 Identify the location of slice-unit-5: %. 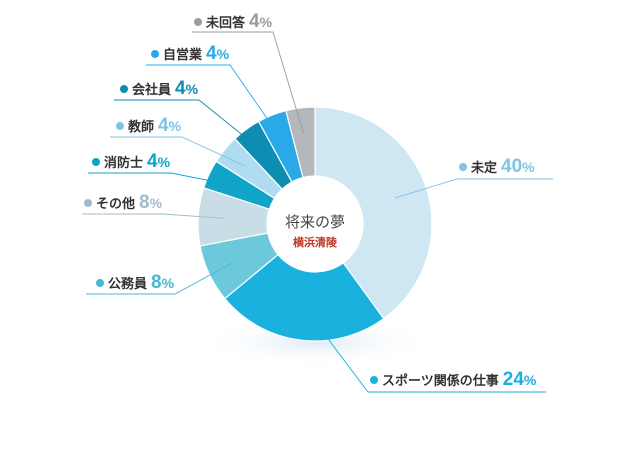
(175, 126).